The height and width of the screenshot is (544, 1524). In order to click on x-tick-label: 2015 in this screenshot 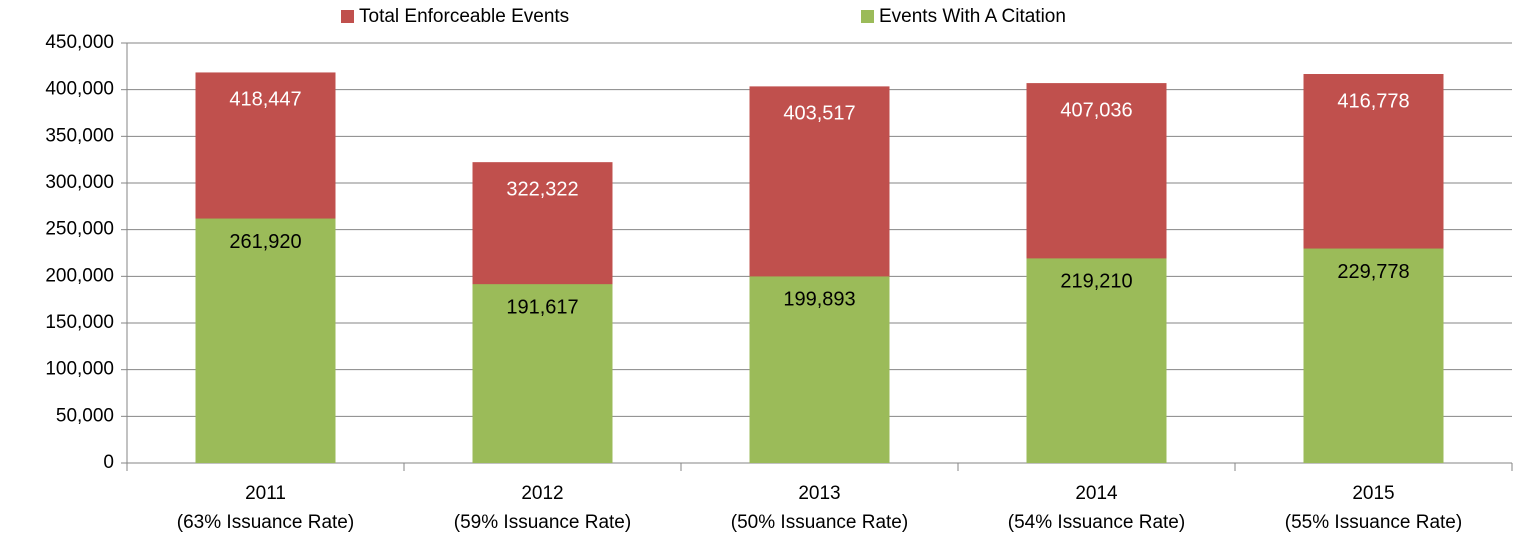, I will do `click(1373, 493)`.